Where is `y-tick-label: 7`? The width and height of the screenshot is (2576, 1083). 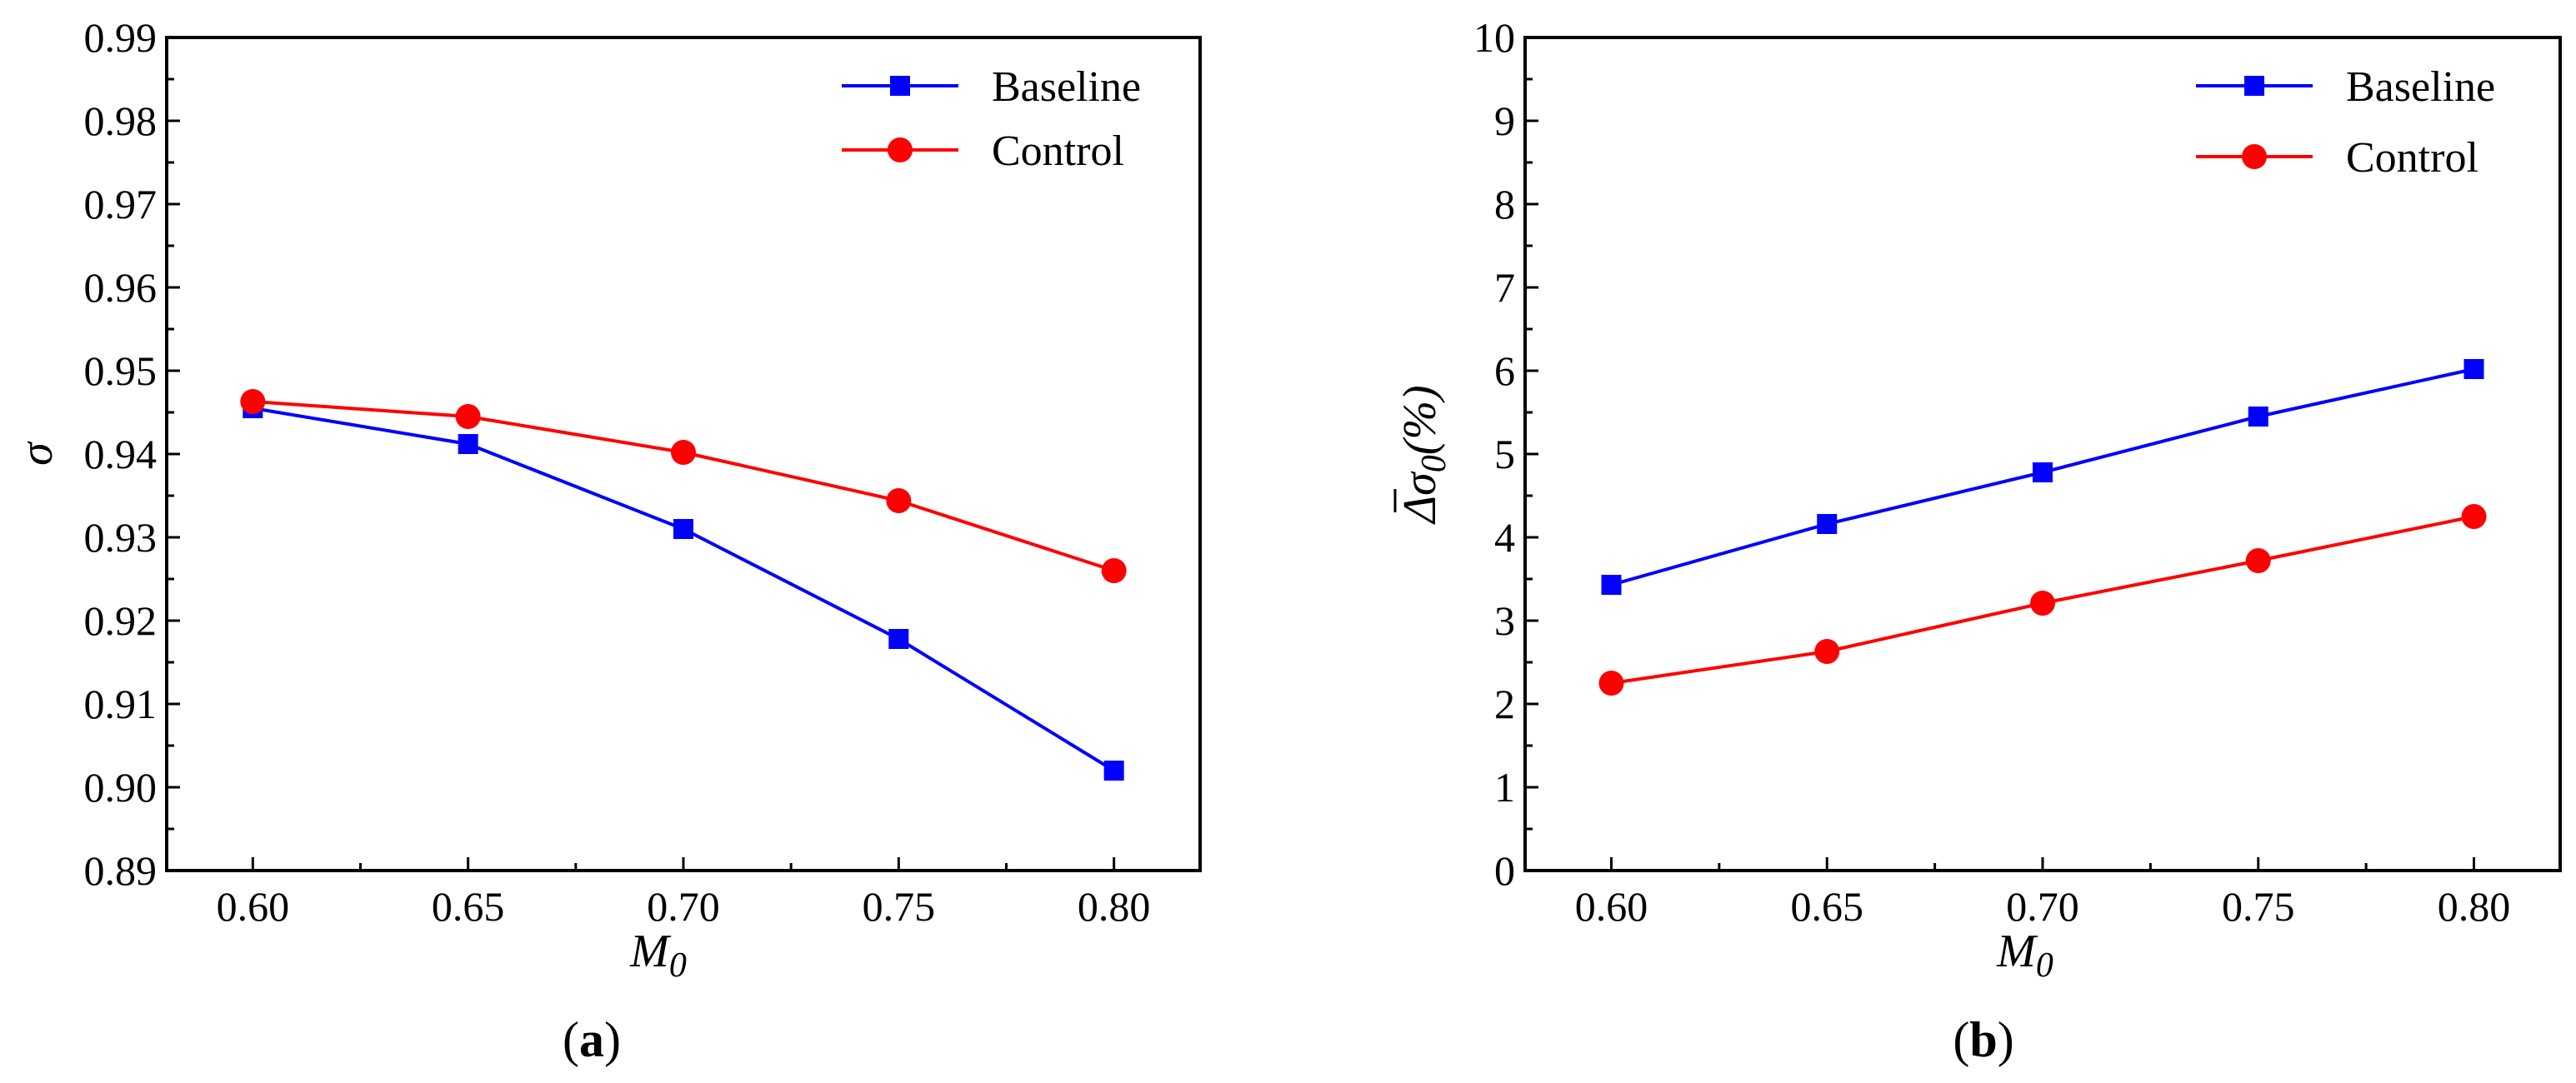 y-tick-label: 7 is located at coordinates (1504, 288).